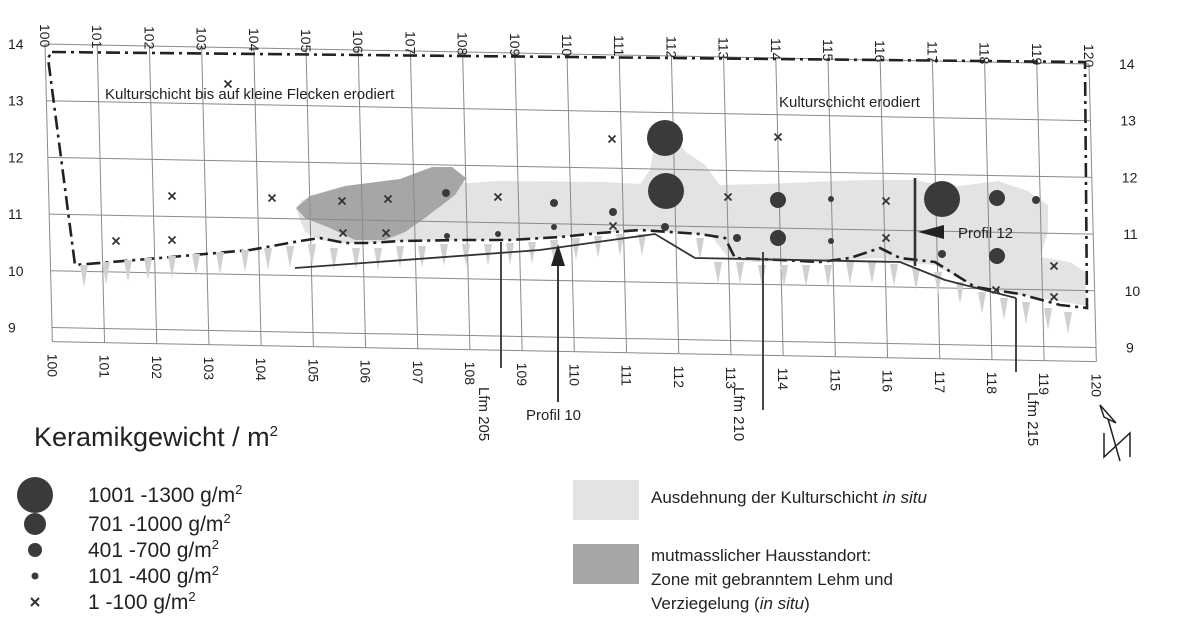 The width and height of the screenshot is (1190, 638). What do you see at coordinates (52, 366) in the screenshot?
I see `axis-bottom-label: 100` at bounding box center [52, 366].